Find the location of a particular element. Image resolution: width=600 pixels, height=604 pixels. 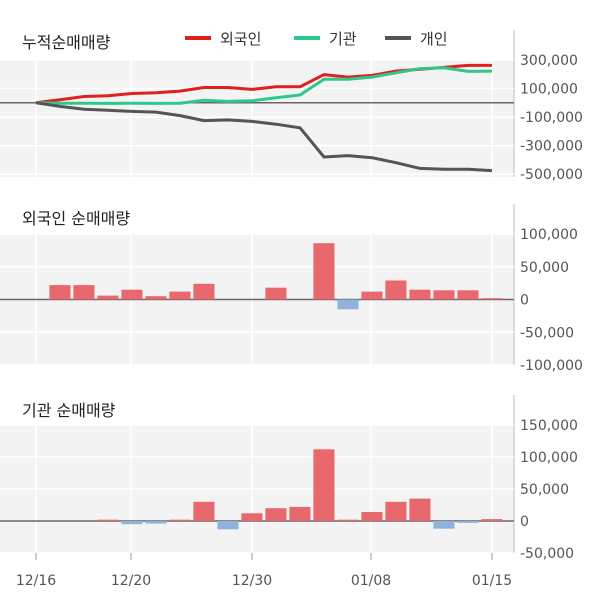

institution-title: 기관 순매매량 is located at coordinates (69, 410).